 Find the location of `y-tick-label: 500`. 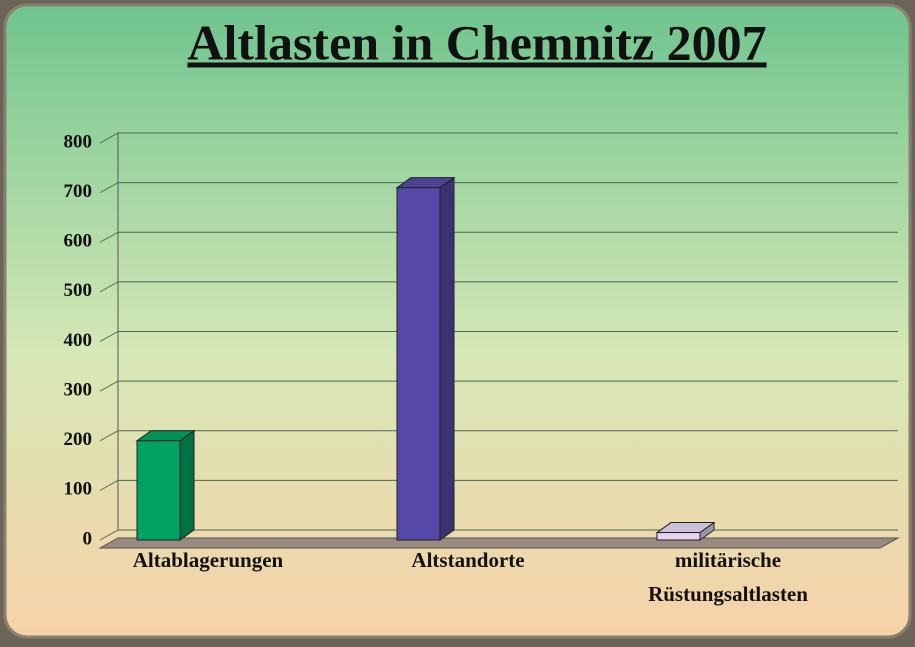

y-tick-label: 500 is located at coordinates (78, 290).